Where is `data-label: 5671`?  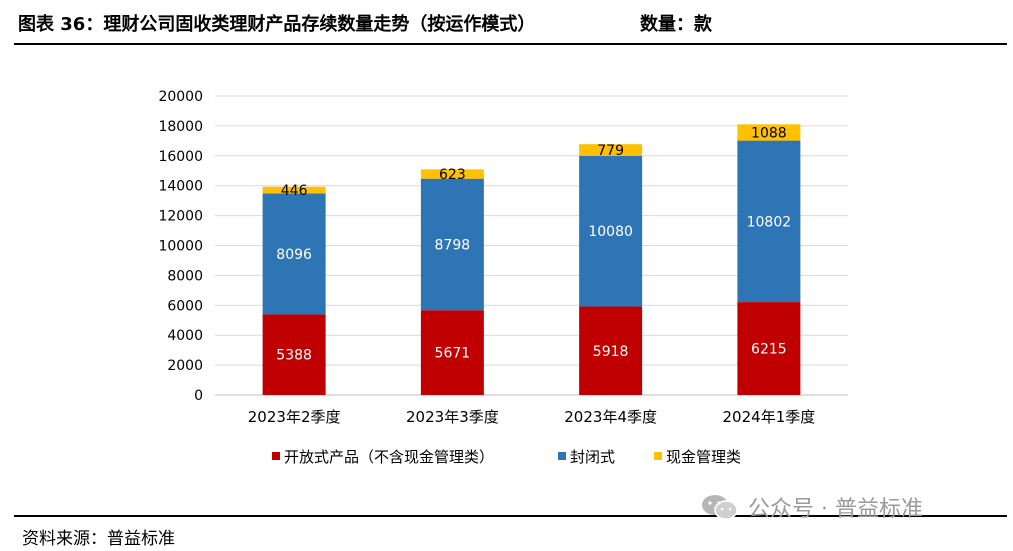
data-label: 5671 is located at coordinates (453, 354).